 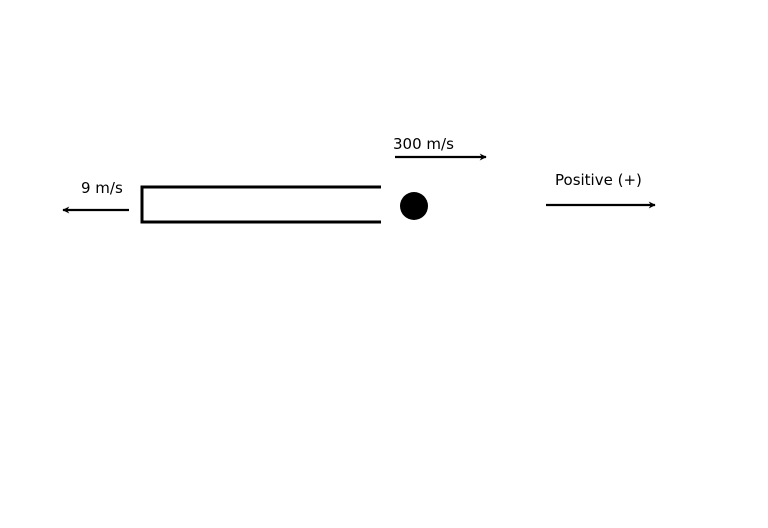 What do you see at coordinates (102, 188) in the screenshot?
I see `gun-velocity-label: 9 m/s` at bounding box center [102, 188].